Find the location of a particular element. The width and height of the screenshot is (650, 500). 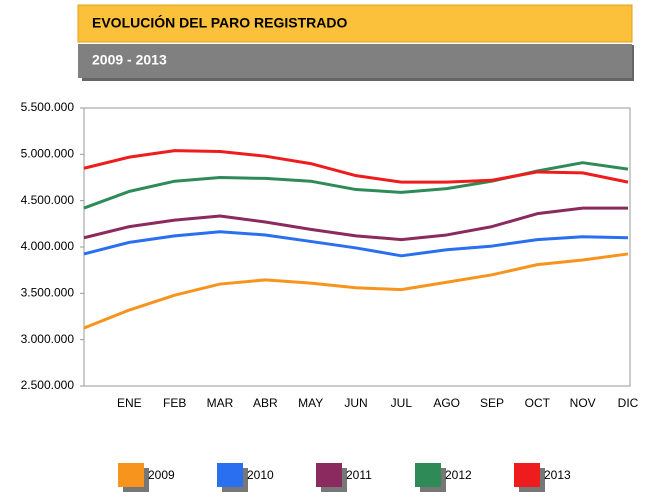

x-tick-label: ABR is located at coordinates (265, 403).